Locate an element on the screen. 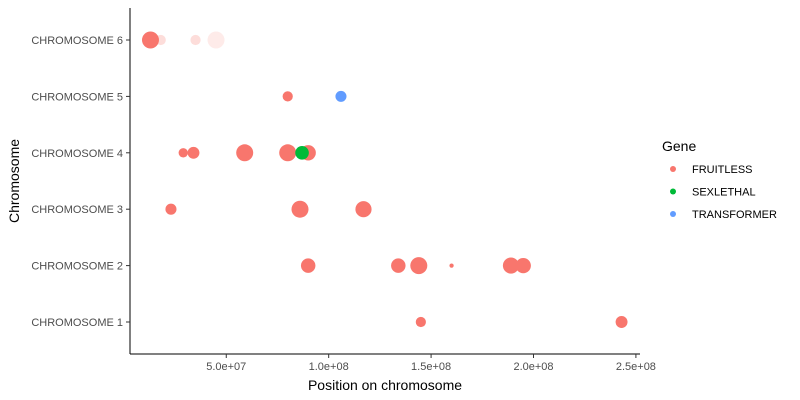 Image resolution: width=800 pixels, height=400 pixels. x-tick-label: 2.0e+08 is located at coordinates (533, 367).